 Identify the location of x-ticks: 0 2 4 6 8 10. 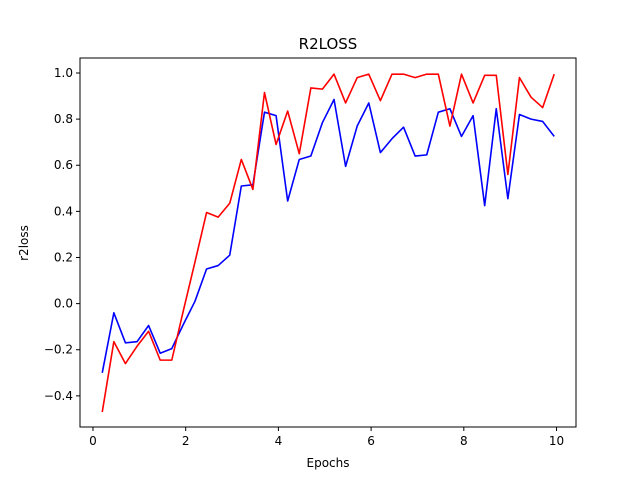
(326, 437).